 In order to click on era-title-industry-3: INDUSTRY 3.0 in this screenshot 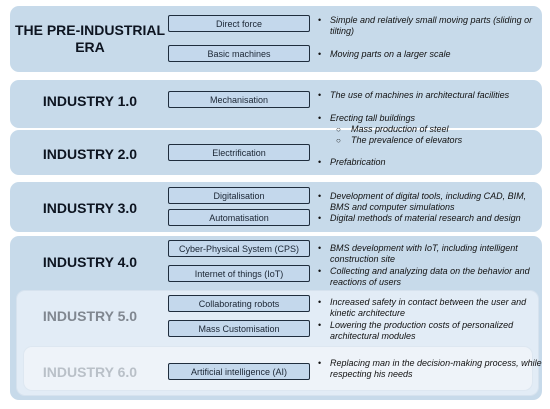, I will do `click(90, 207)`.